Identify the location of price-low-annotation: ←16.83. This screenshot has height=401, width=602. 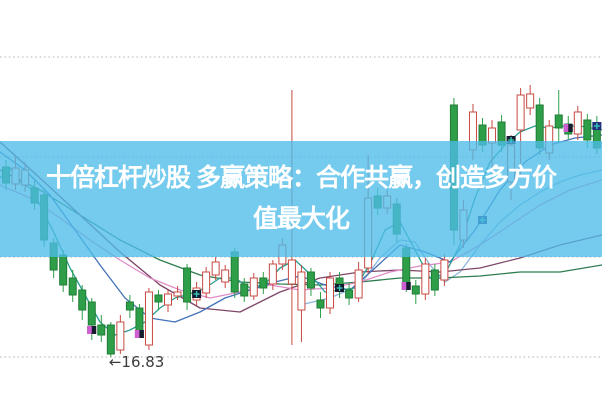
(137, 362).